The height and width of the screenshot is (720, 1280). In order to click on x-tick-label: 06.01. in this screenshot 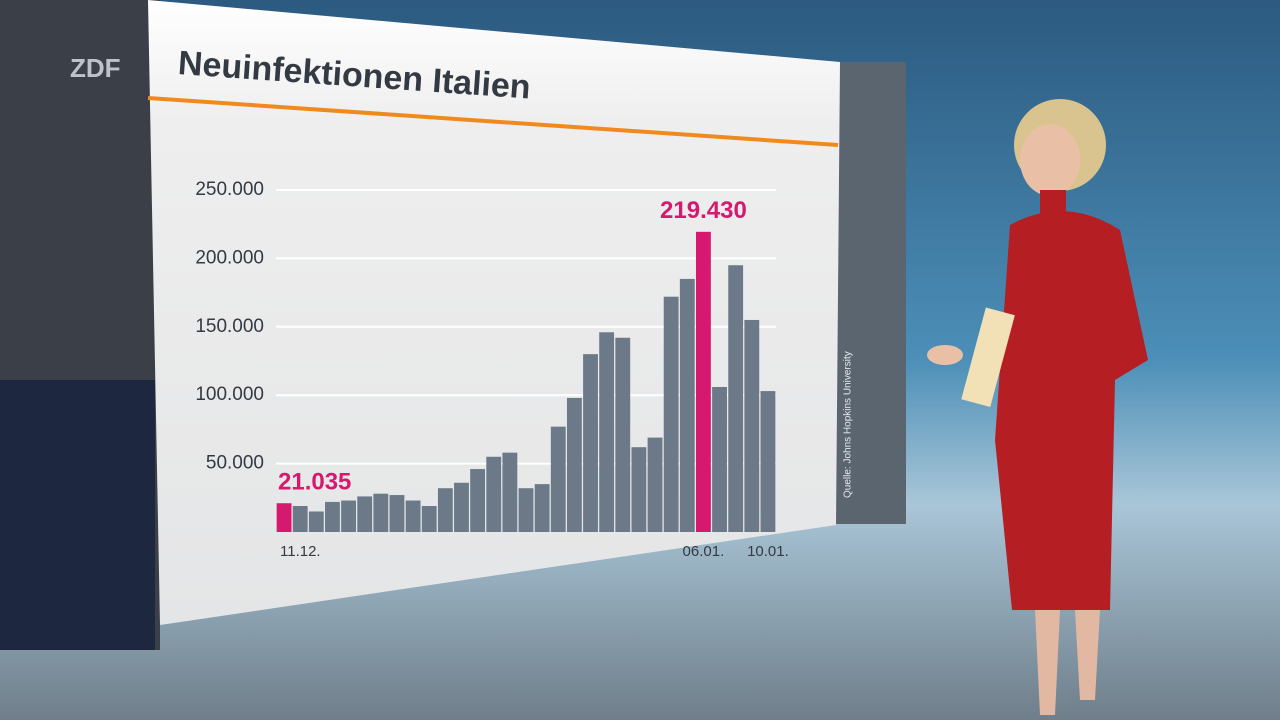, I will do `click(704, 551)`.